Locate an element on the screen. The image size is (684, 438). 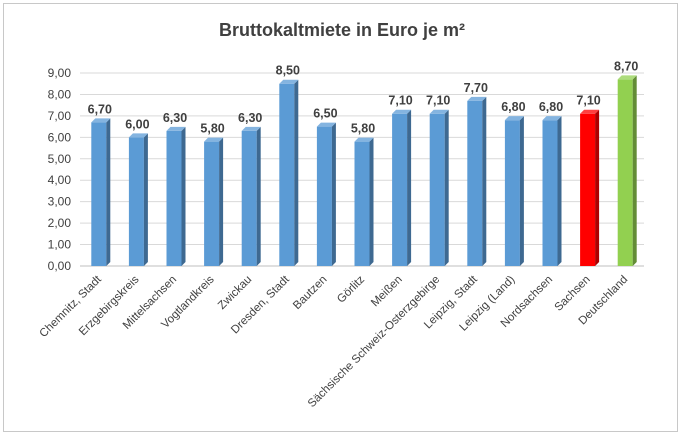
x-tick-label: Bautzen is located at coordinates (310, 293).